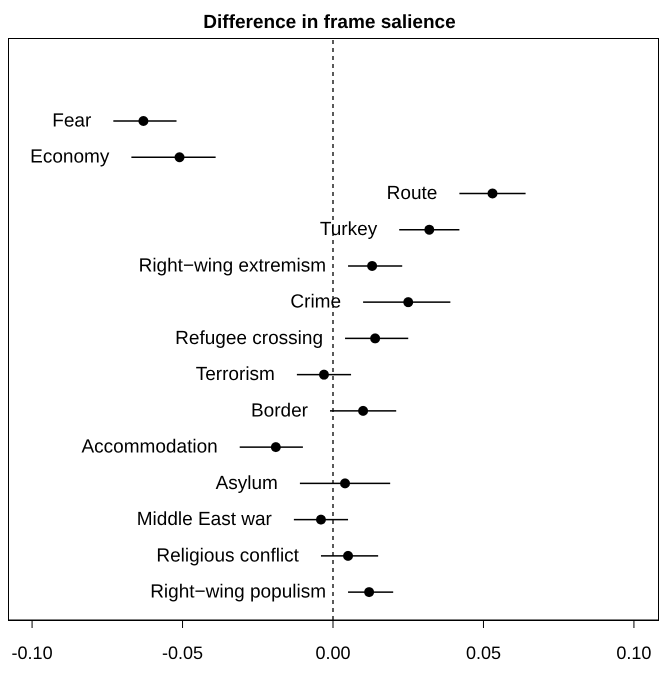 Image resolution: width=659 pixels, height=695 pixels. Describe the element at coordinates (333, 652) in the screenshot. I see `x-tick-label: 0.00` at that location.